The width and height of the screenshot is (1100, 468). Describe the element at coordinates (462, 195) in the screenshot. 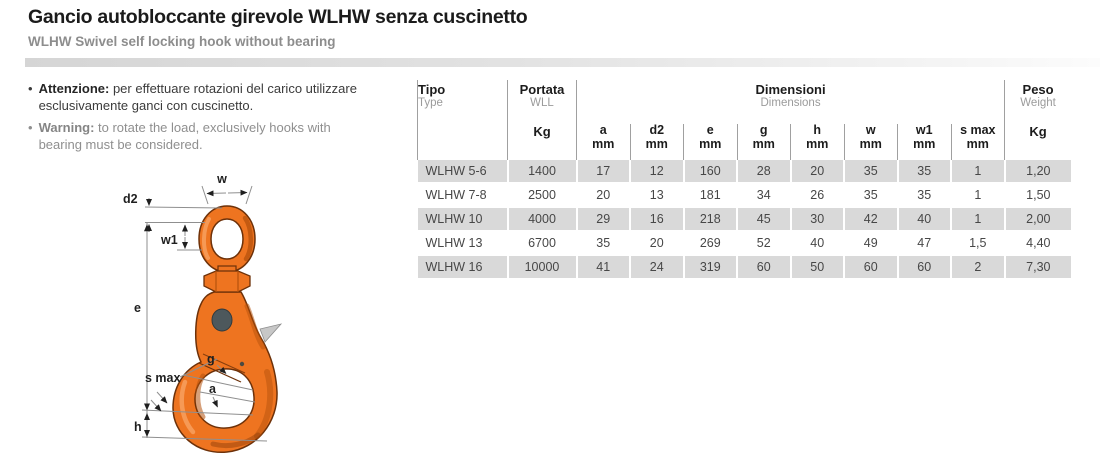

I see `cell-tipo: WLHW 7-8` at that location.